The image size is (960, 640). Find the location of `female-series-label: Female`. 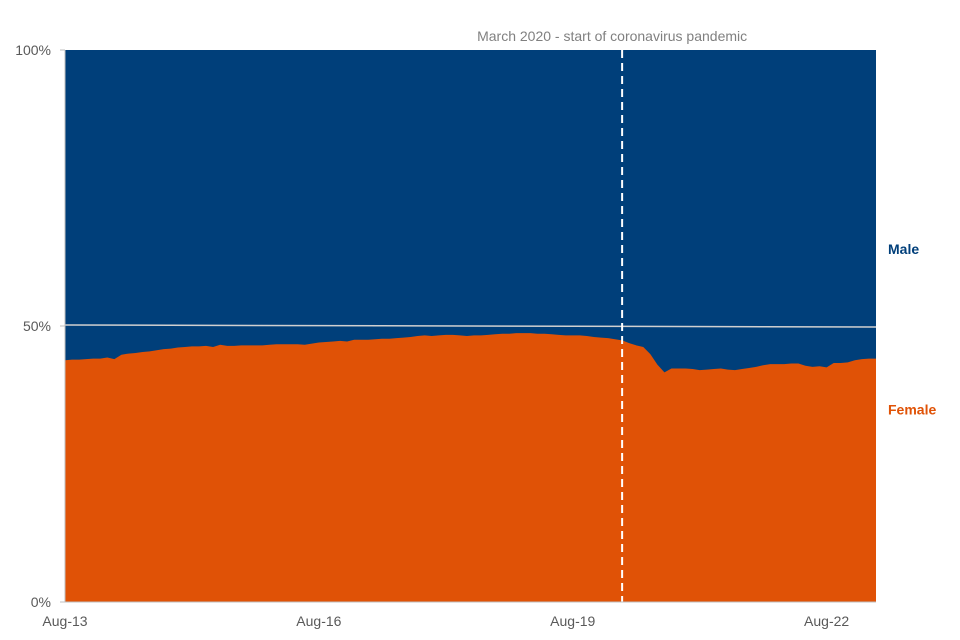

female-series-label: Female is located at coordinates (912, 409).